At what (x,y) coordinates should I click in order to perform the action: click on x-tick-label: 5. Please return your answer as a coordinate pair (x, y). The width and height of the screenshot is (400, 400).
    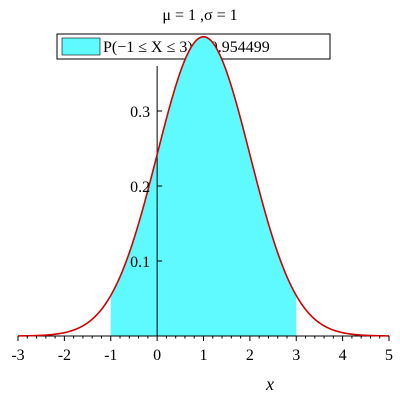
    Looking at the image, I should click on (389, 355).